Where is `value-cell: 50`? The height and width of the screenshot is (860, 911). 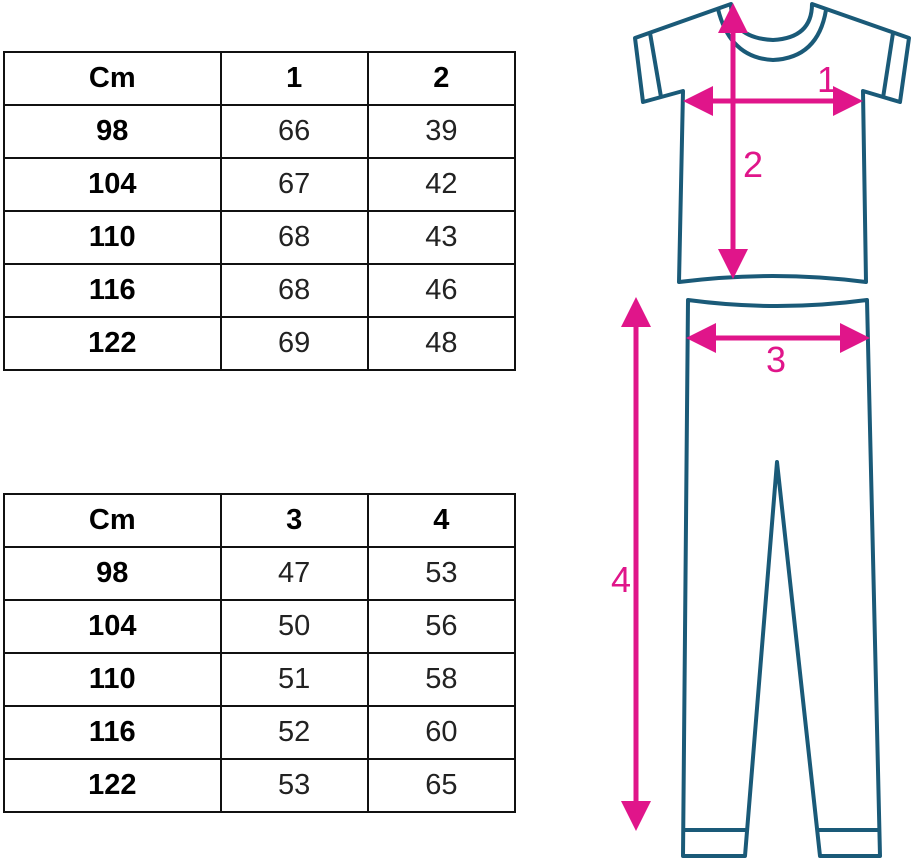 value-cell: 50 is located at coordinates (294, 626).